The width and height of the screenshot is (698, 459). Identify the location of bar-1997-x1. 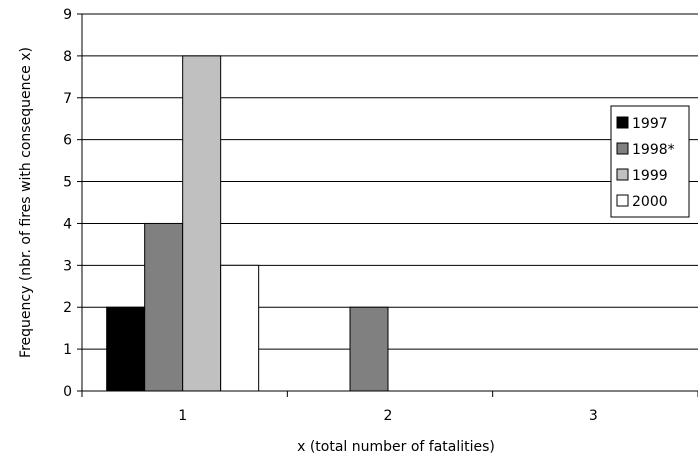
(126, 349).